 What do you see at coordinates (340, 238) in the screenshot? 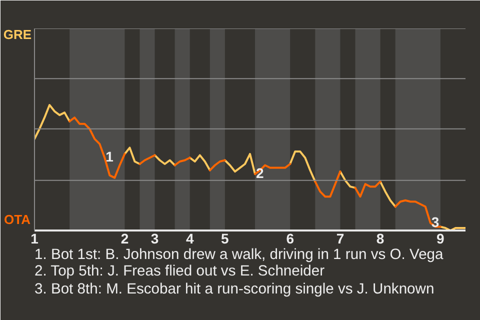
I see `x-tick-label: 7` at bounding box center [340, 238].